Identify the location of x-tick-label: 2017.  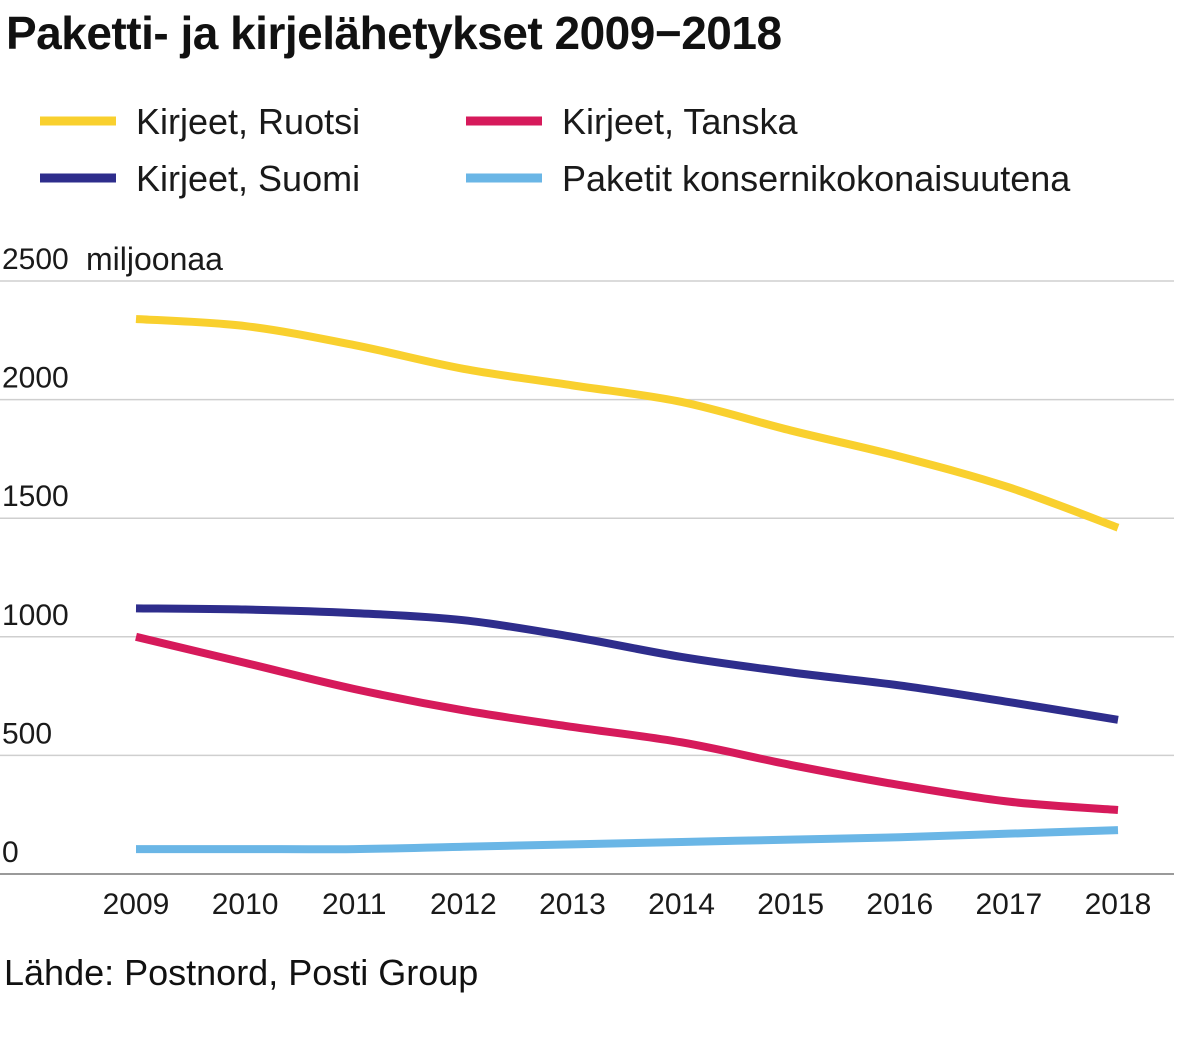
(1009, 904).